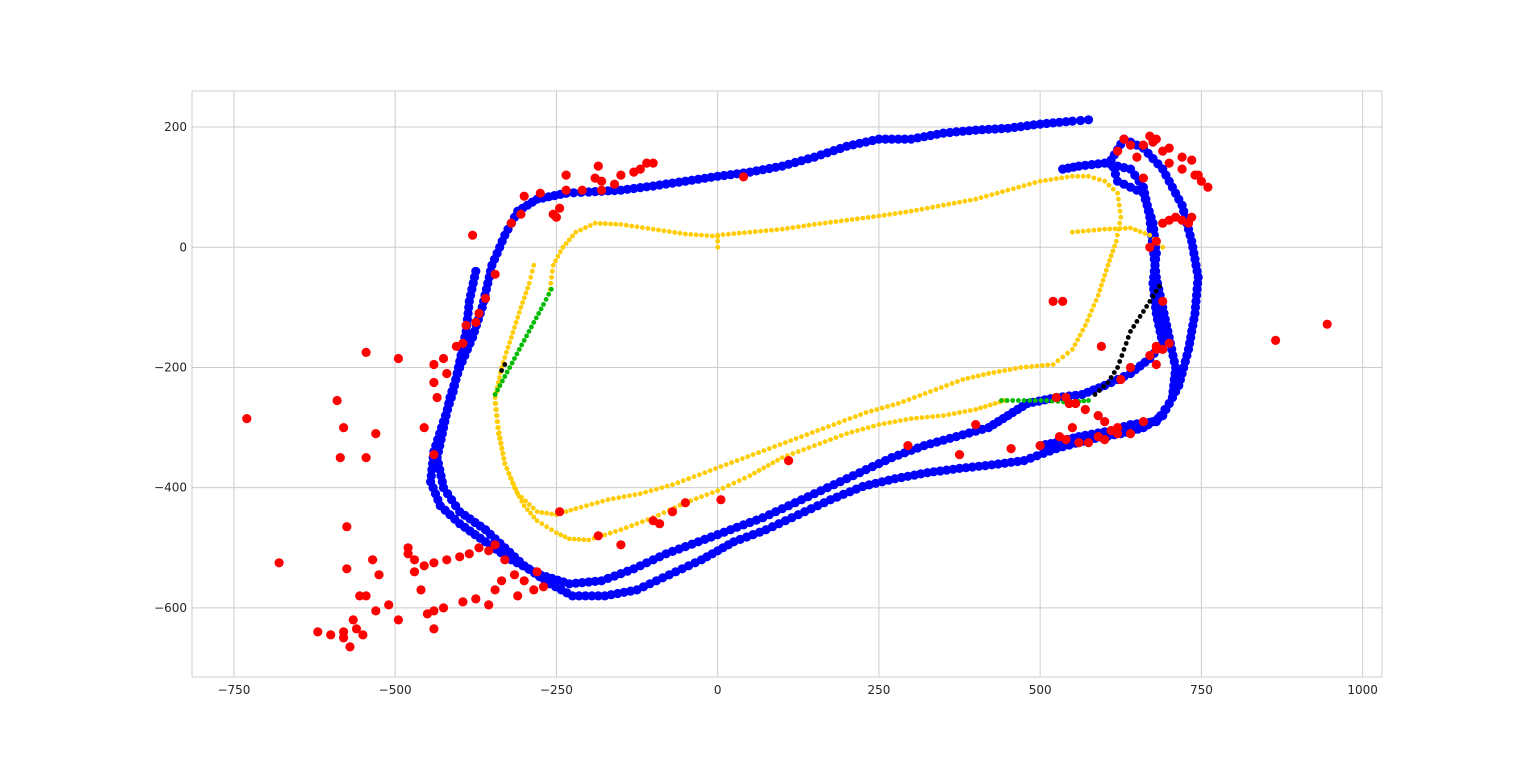 This screenshot has height=761, width=1536. I want to click on x-tick-label: −500, so click(395, 690).